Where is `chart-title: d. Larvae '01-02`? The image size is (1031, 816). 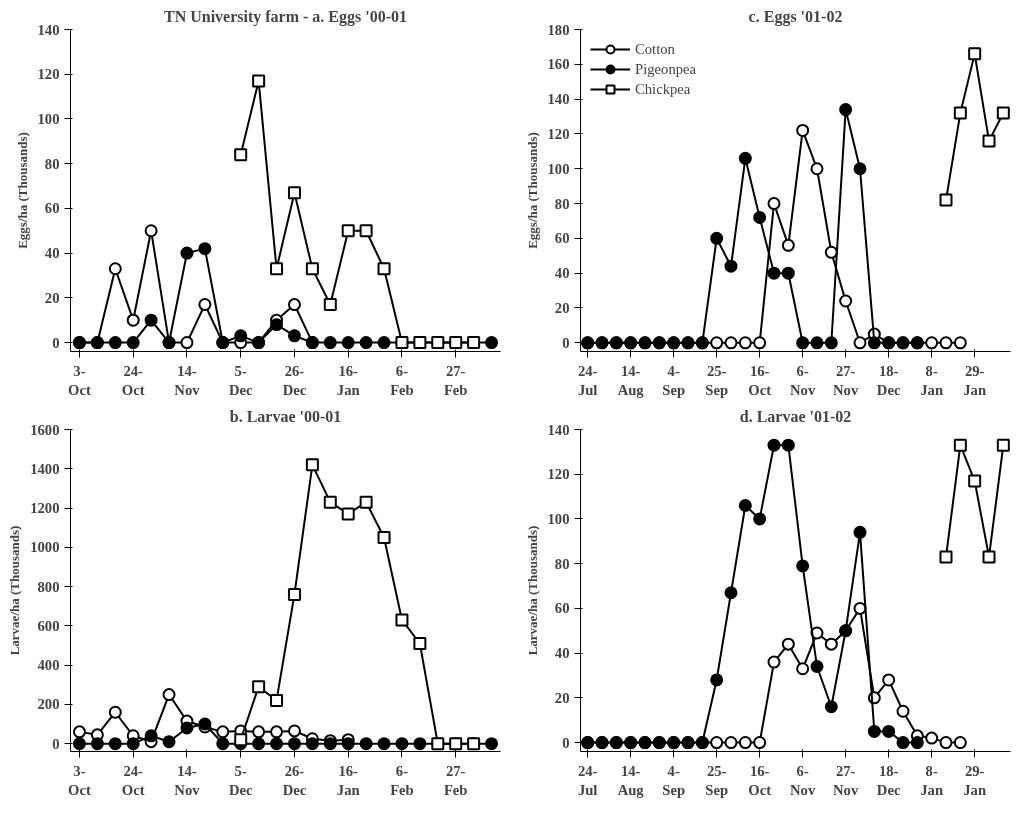 chart-title: d. Larvae '01-02 is located at coordinates (795, 416).